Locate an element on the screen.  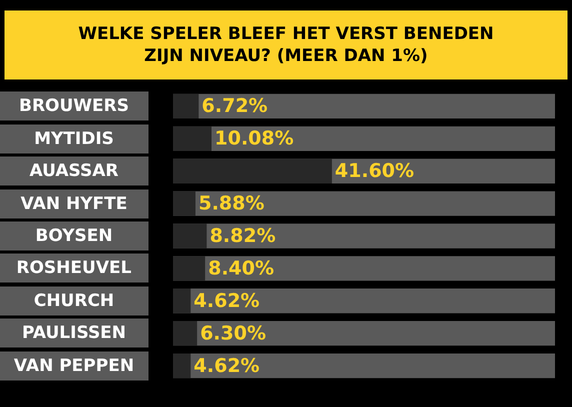
data-label: 8.82% is located at coordinates (243, 236).